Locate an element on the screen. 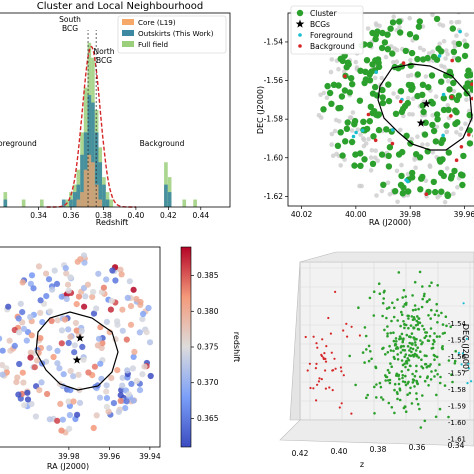 The width and height of the screenshot is (474, 474). legend-box is located at coordinates (327, 30).